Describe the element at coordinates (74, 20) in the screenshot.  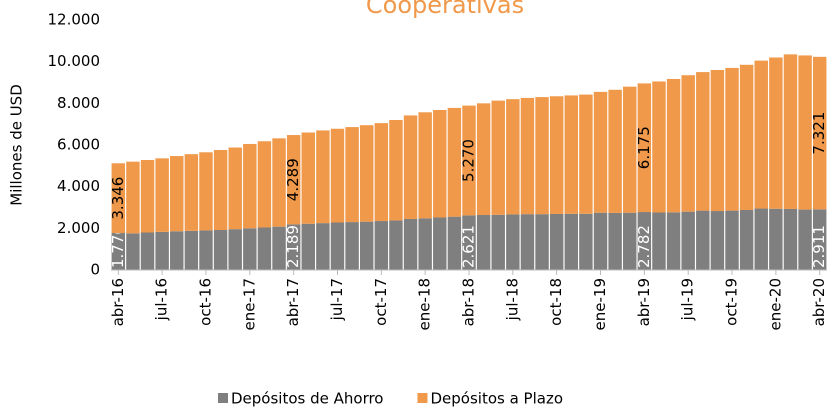
I see `y-tick-label: 12.000` at that location.